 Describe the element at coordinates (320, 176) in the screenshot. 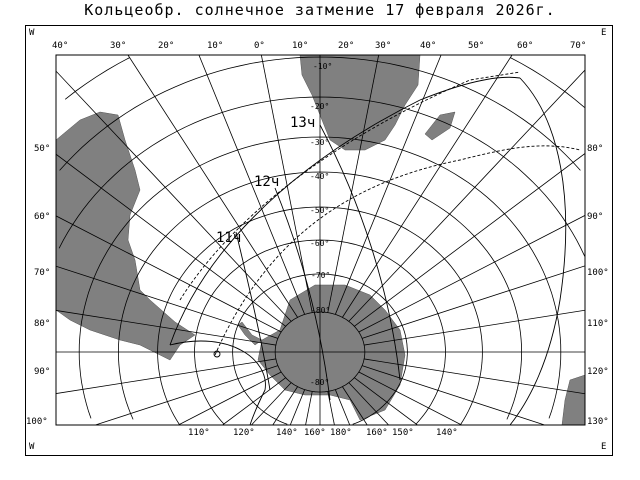

I see `parallel-label: -40°` at that location.